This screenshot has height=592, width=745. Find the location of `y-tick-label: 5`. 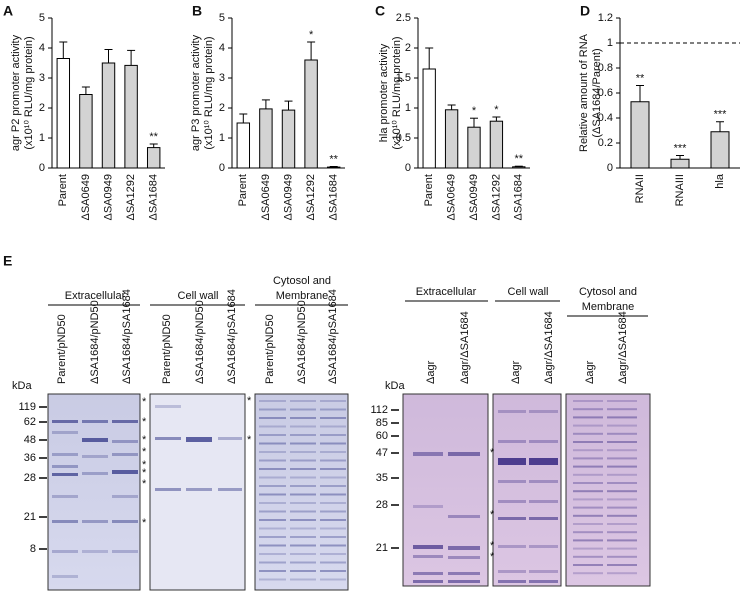

y-tick-label: 5 is located at coordinates (42, 18).